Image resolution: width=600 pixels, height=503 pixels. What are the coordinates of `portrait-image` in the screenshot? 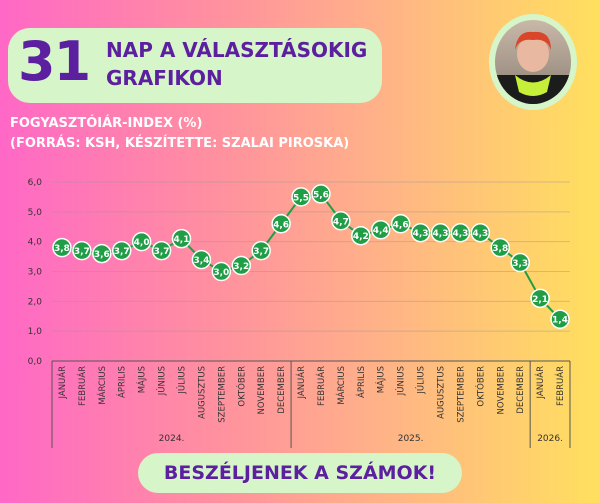 It's located at (533, 67).